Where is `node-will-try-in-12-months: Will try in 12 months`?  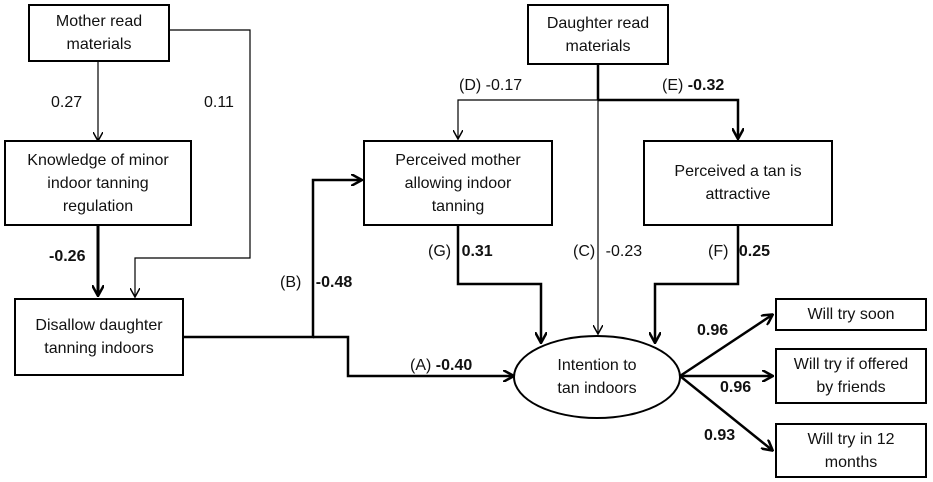
node-will-try-in-12-months: Will try in 12 months is located at coordinates (851, 450).